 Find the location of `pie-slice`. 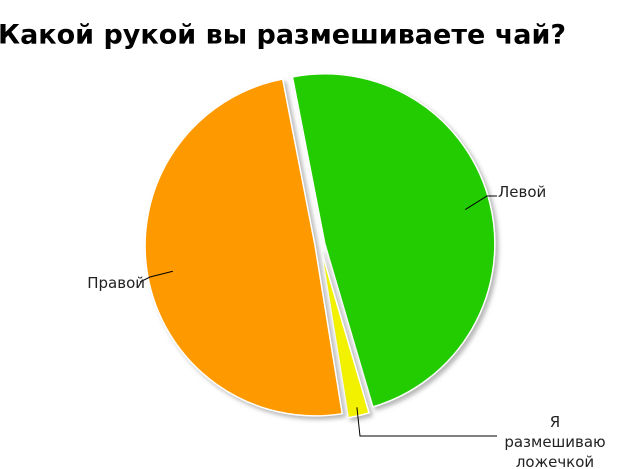

pie-slice is located at coordinates (345, 334).